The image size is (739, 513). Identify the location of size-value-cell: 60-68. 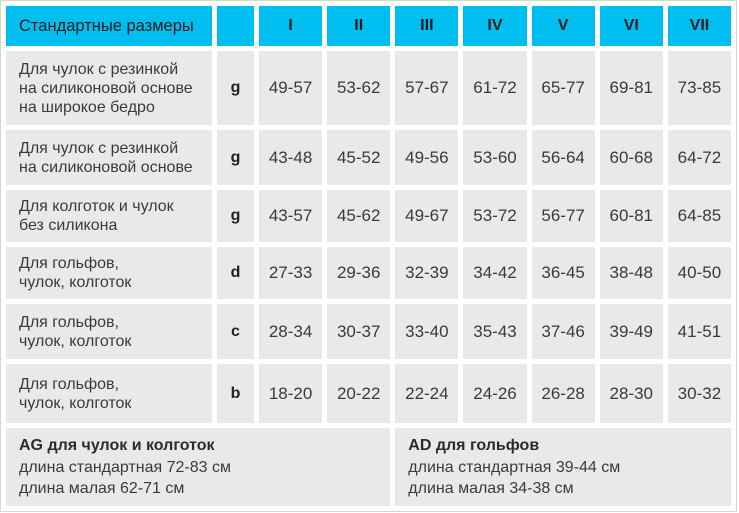
(631, 157).